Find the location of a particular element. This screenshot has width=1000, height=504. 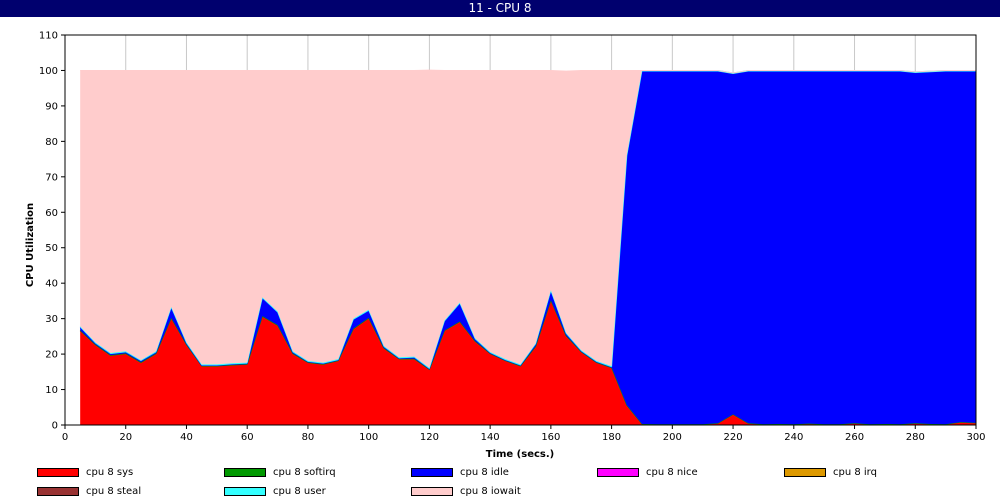

x-tick-label-120: 120 is located at coordinates (429, 437).